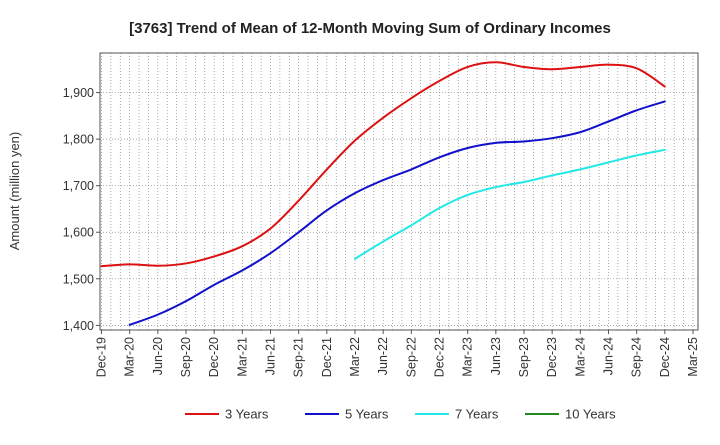 This screenshot has width=720, height=445. What do you see at coordinates (609, 356) in the screenshot?
I see `x-tick-label: Jun-24` at bounding box center [609, 356].